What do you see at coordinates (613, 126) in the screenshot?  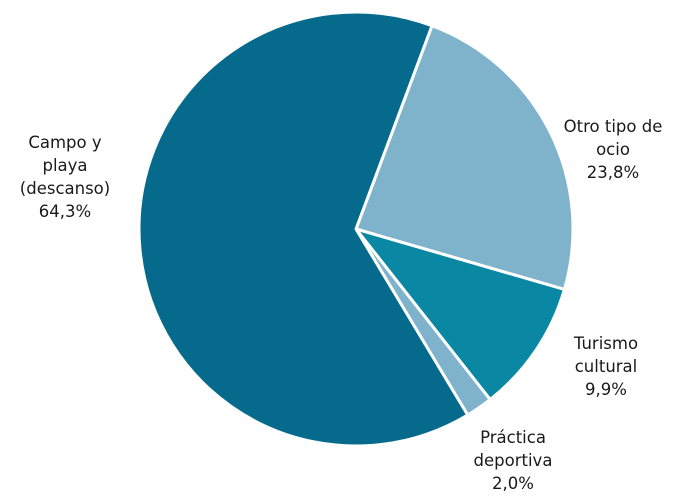 I see `slice-category-label: Otro tipo de` at bounding box center [613, 126].